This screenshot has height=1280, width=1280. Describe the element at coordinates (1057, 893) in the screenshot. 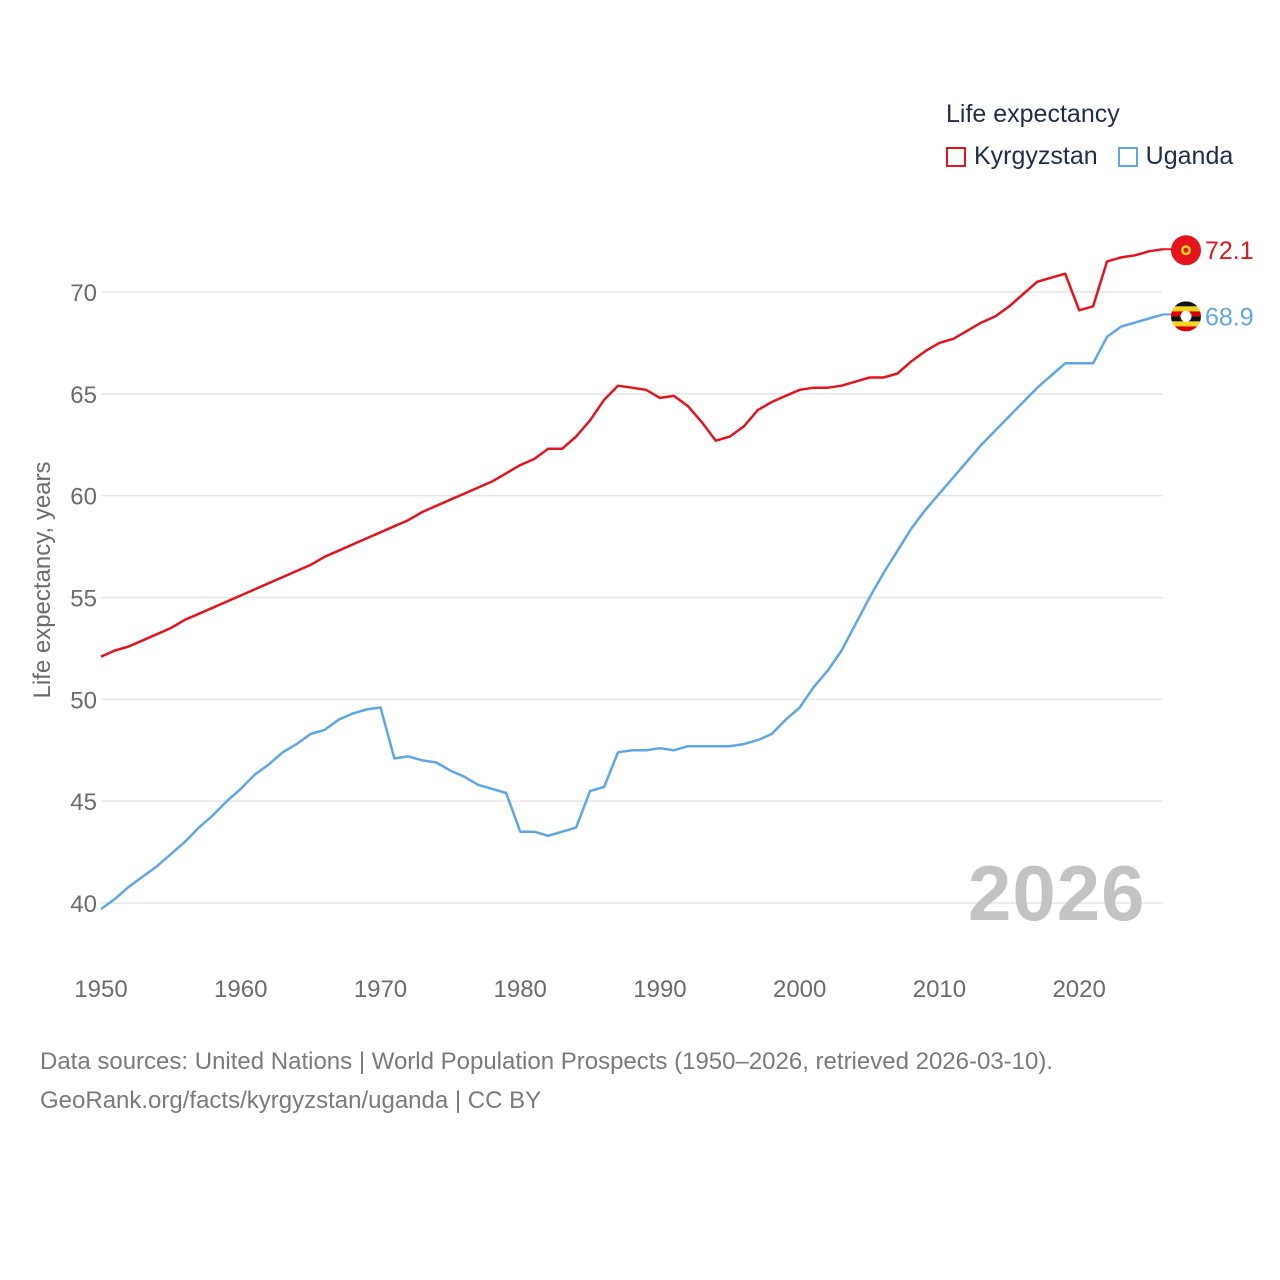

I see `current-year-label: 2026` at that location.